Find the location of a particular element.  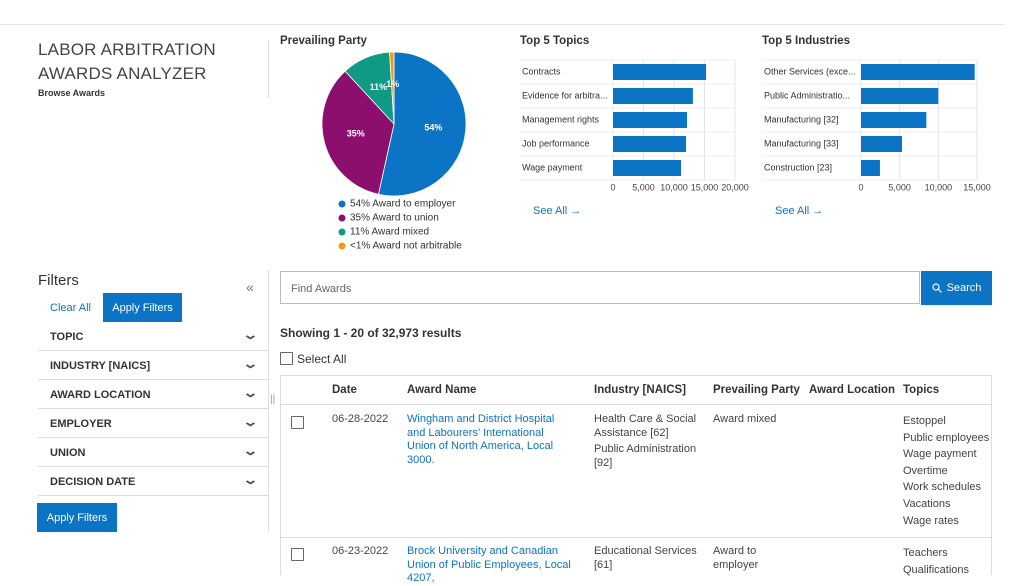

column-header: Award Location is located at coordinates (852, 390).